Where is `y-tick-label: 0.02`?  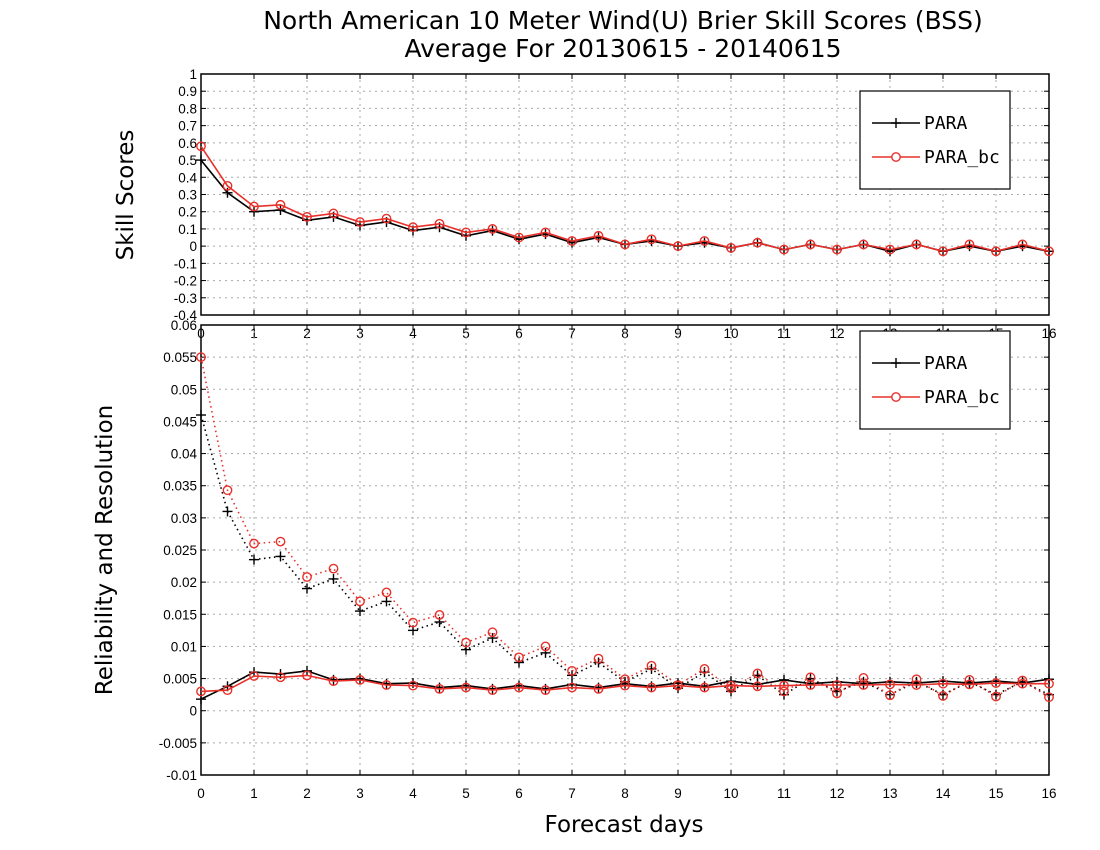 y-tick-label: 0.02 is located at coordinates (184, 582).